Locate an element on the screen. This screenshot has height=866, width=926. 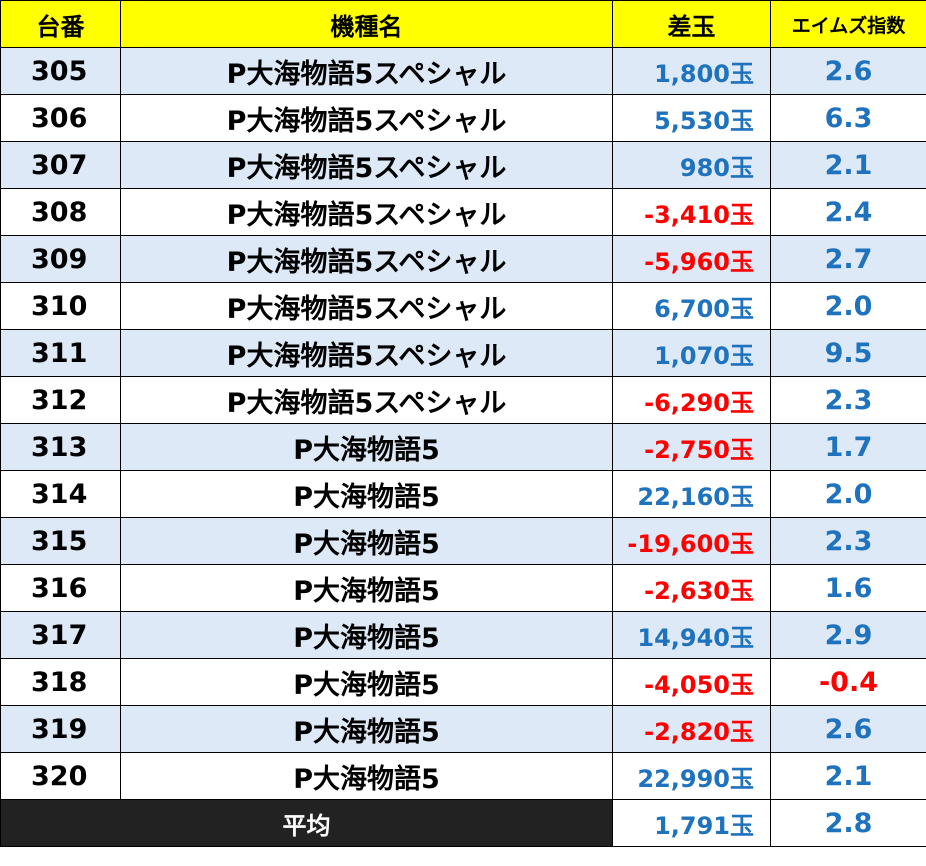
diff-cell: -19,600玉 is located at coordinates (691, 541).